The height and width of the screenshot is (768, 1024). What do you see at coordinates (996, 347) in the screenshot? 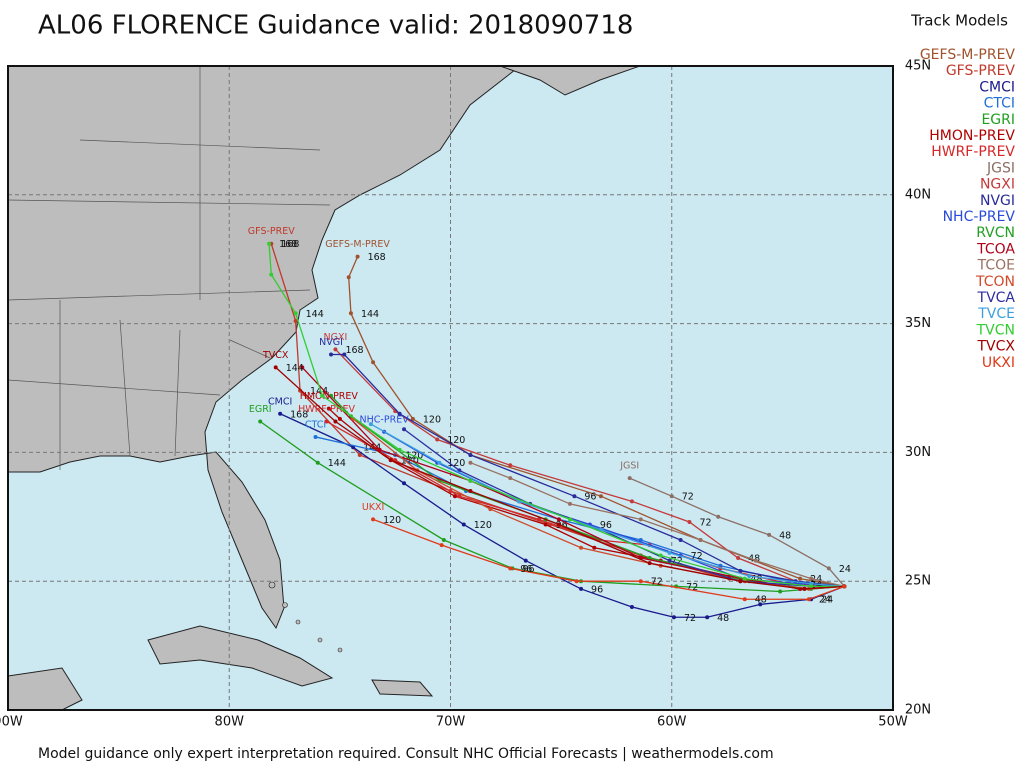
I see `legend-entry: TVCX` at bounding box center [996, 347].